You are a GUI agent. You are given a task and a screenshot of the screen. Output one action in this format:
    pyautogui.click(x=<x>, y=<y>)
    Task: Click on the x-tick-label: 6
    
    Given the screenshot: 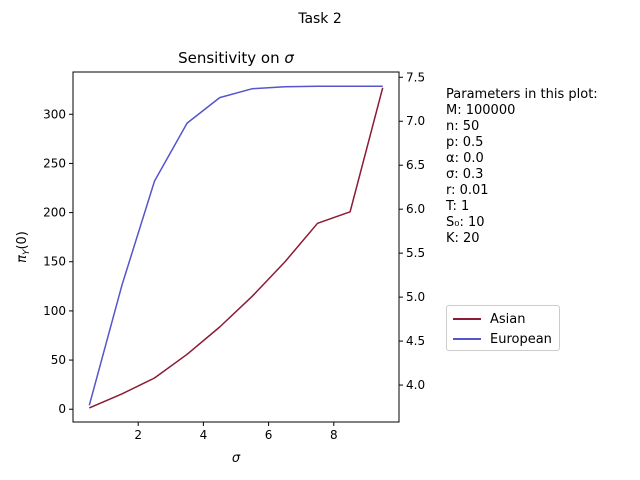 What is the action you would take?
    pyautogui.click(x=269, y=435)
    